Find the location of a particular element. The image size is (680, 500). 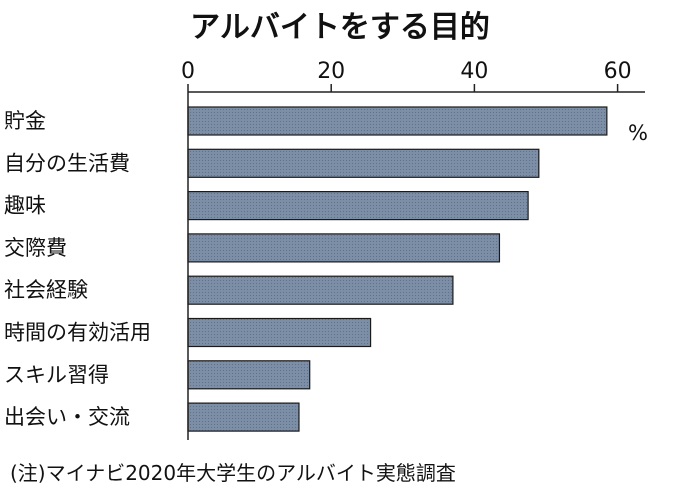

category-label: 社会経験 is located at coordinates (46, 290).